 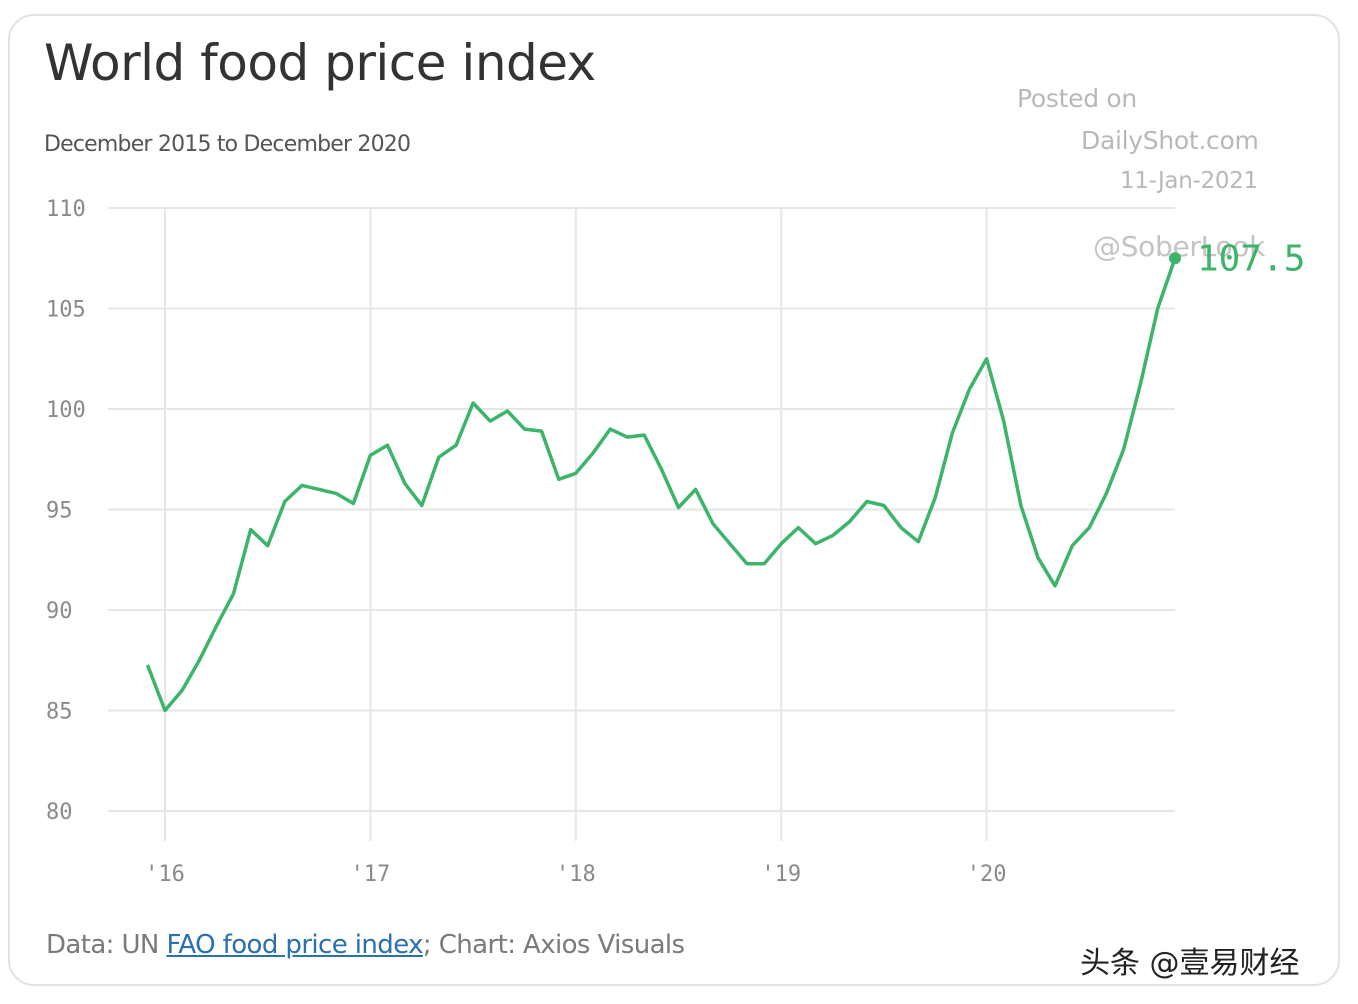 What do you see at coordinates (781, 874) in the screenshot?
I see `x-tick-label: '19` at bounding box center [781, 874].